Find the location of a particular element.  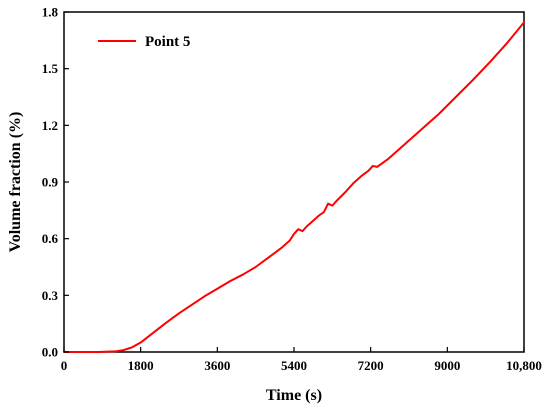

x-tick-label: 0 is located at coordinates (64, 365).